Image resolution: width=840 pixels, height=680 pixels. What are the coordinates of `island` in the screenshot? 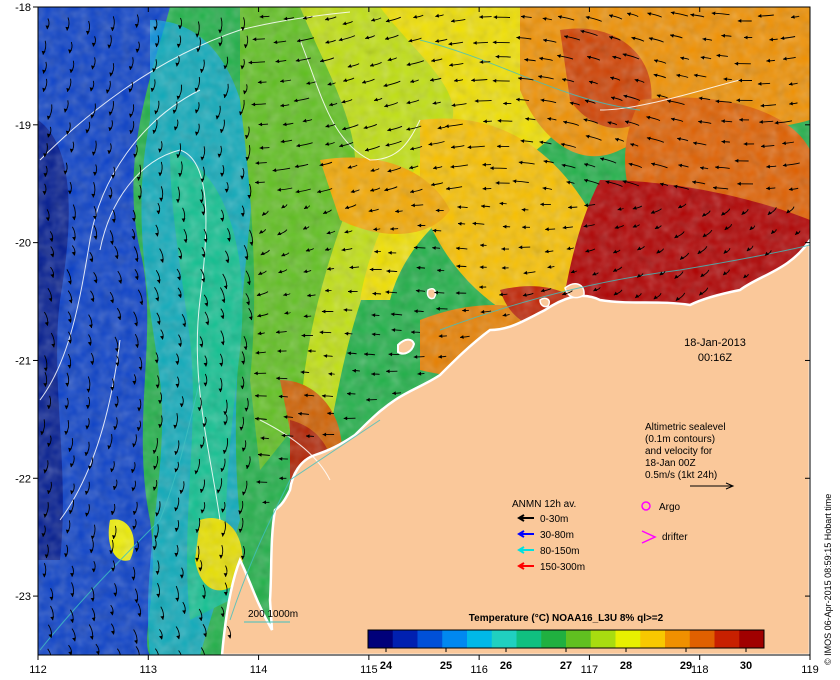 It's located at (574, 291).